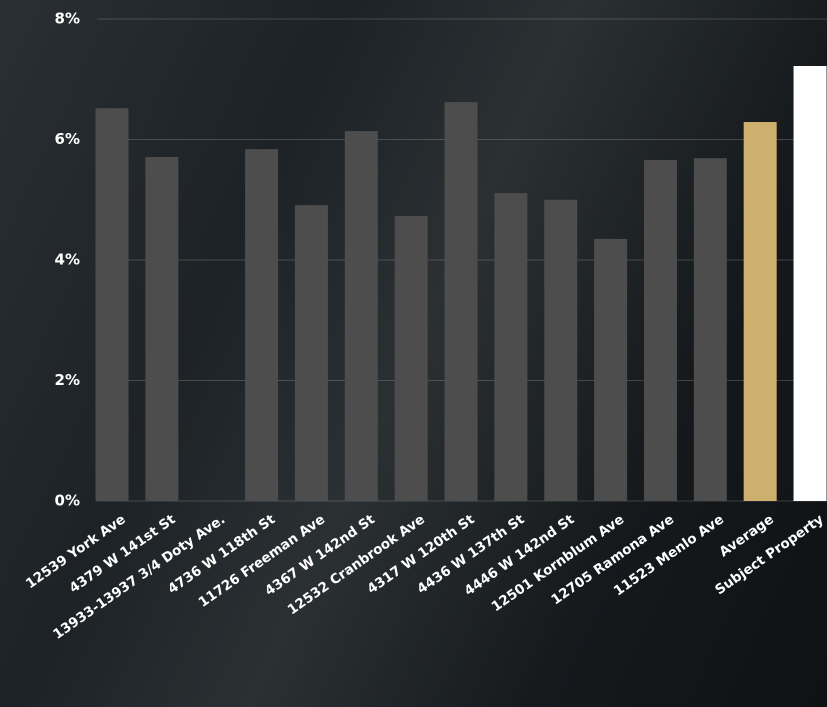 This screenshot has height=707, width=827. Describe the element at coordinates (67, 260) in the screenshot. I see `y-tick-label: 4%` at that location.